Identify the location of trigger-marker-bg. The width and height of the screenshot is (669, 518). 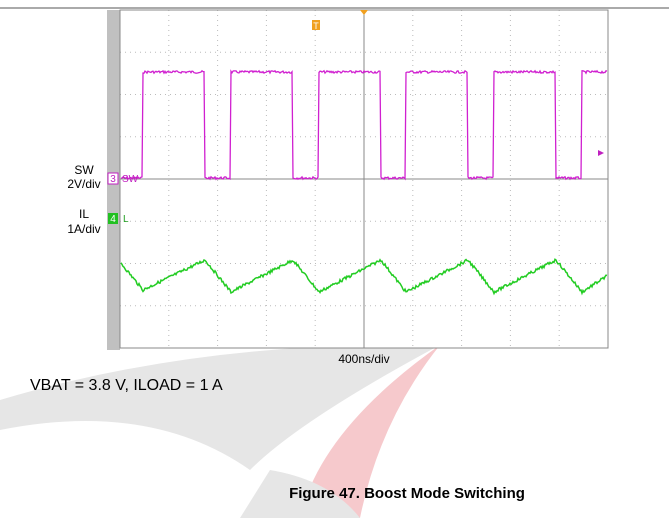
(316, 25).